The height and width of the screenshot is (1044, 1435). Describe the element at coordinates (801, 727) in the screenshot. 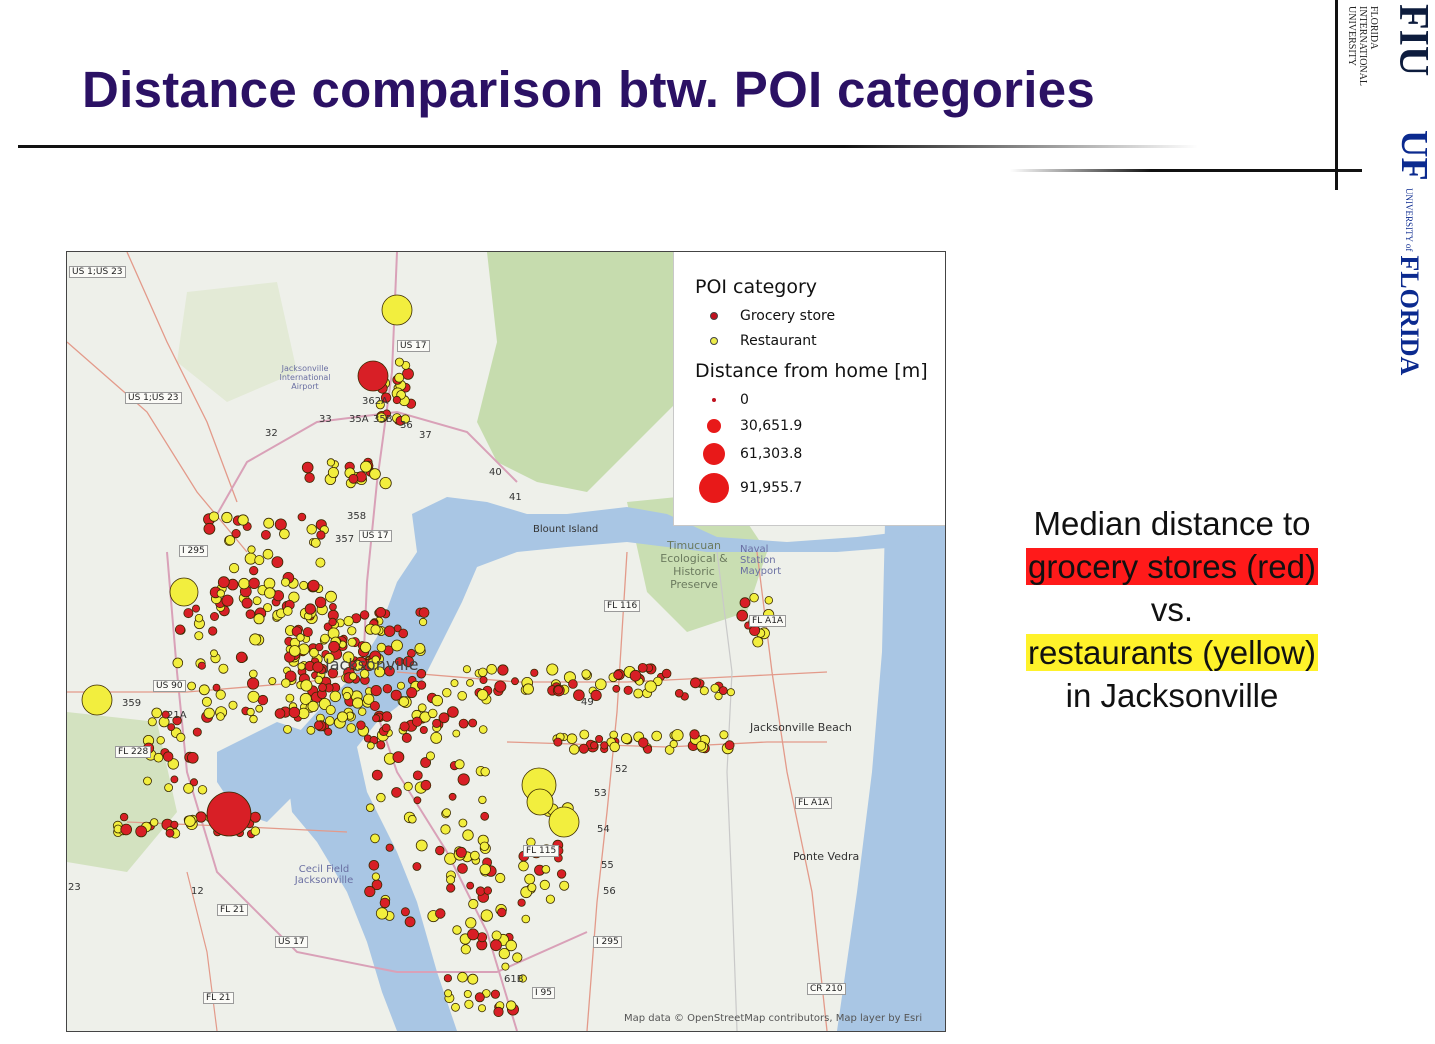

I see `place-label-jacksonville-beach: Jacksonville Beach` at that location.